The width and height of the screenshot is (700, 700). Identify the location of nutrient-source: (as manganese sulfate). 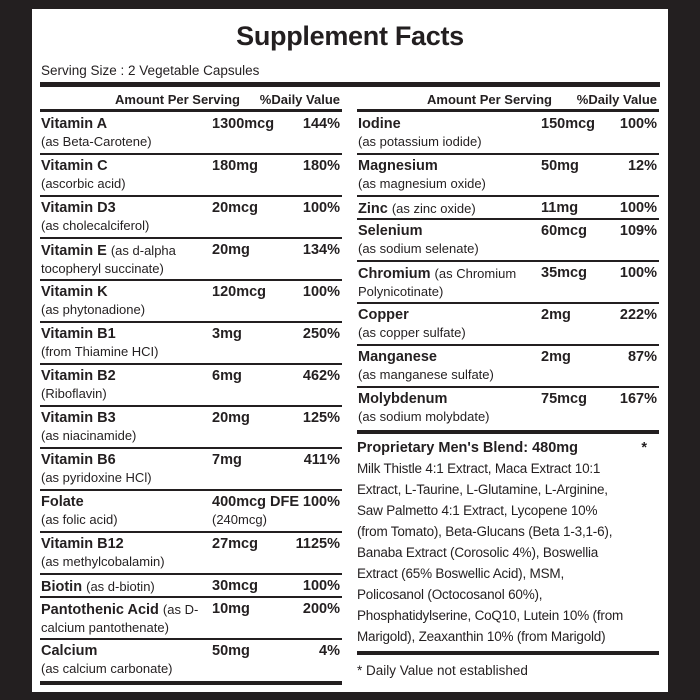
(426, 374).